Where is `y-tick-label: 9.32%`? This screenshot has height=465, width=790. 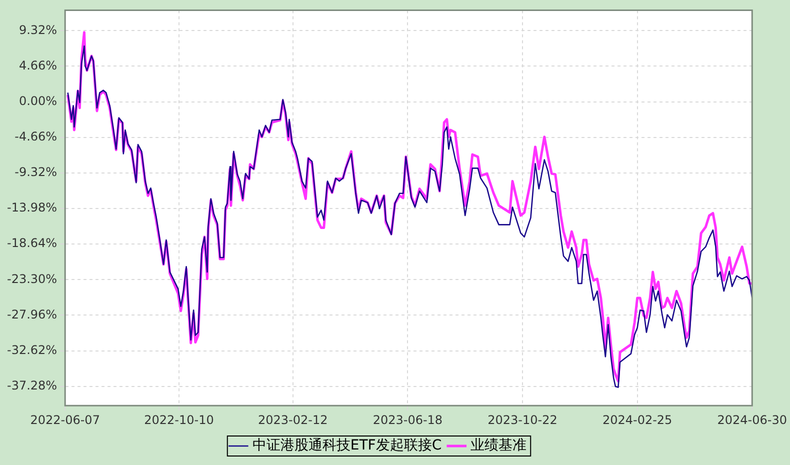 y-tick-label: 9.32% is located at coordinates (38, 29).